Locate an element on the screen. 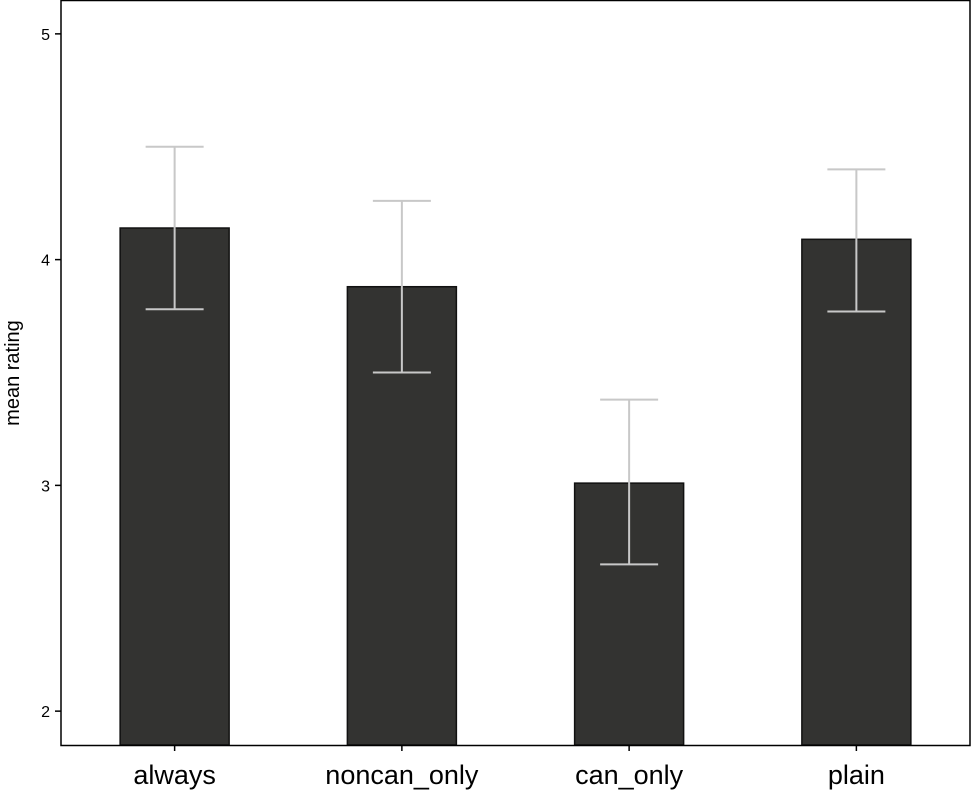  x-tick-label-can_only: can_only is located at coordinates (629, 775).